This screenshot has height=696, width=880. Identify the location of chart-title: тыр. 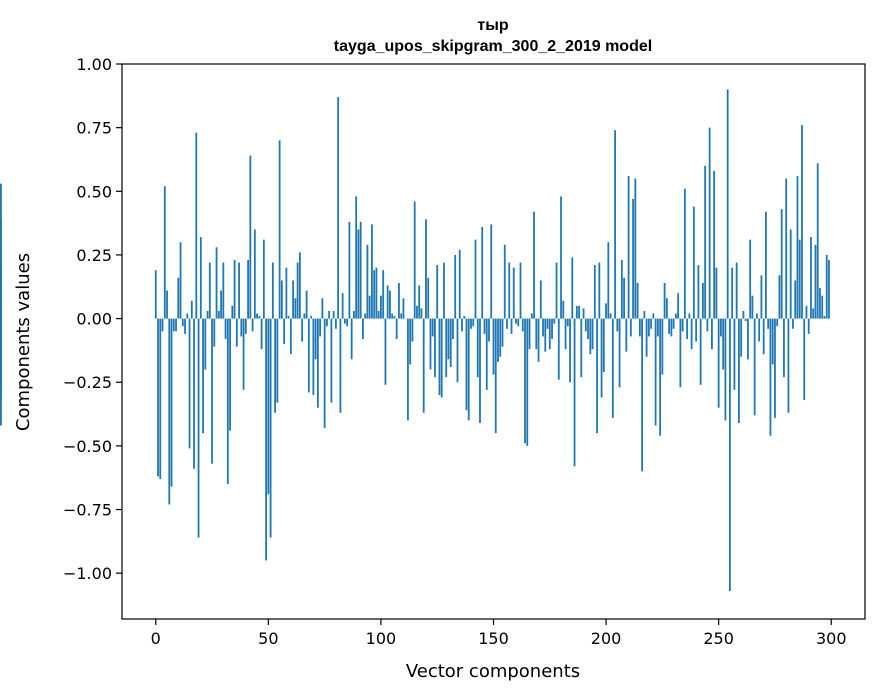
(493, 25).